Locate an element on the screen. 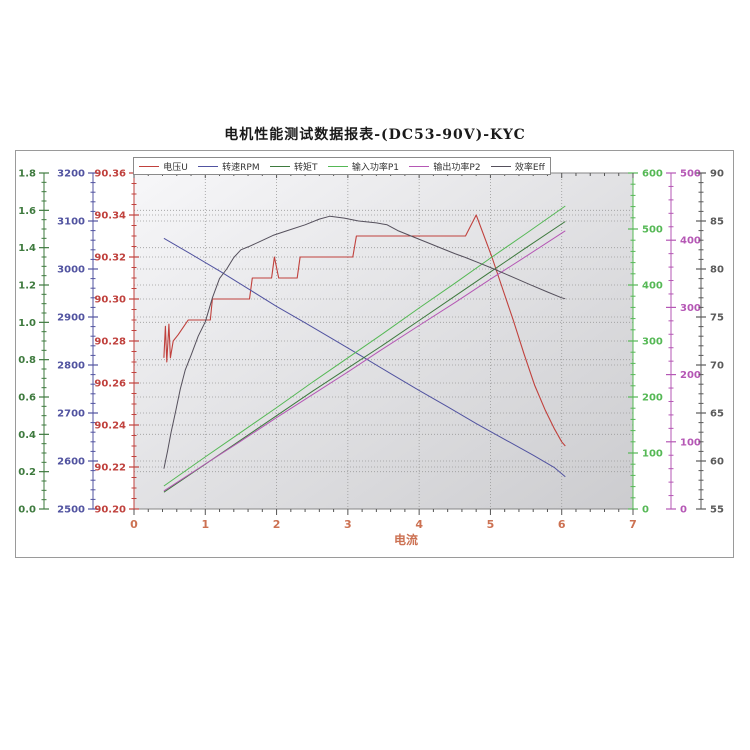  eff-tick-label: 85 is located at coordinates (717, 222).